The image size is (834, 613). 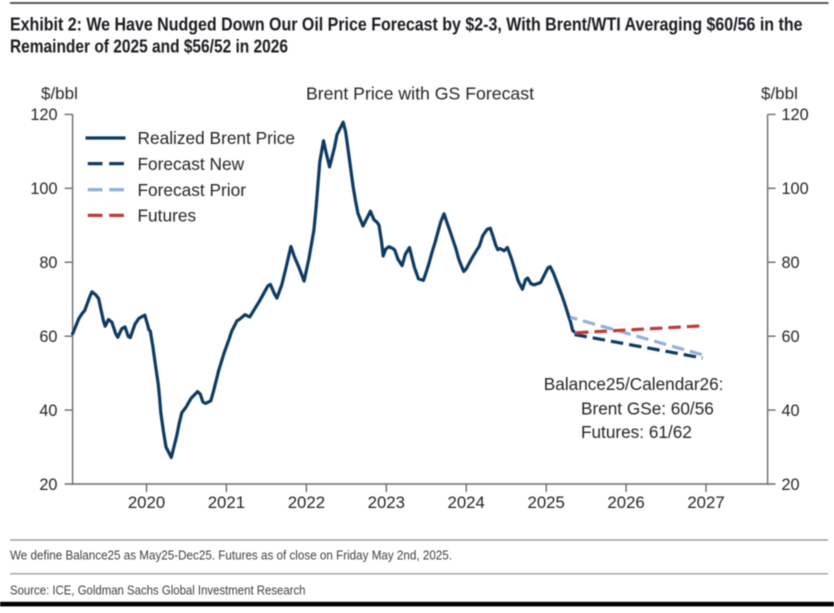 What do you see at coordinates (149, 47) in the screenshot?
I see `svg-text:Remainder of 2025 and $56/52 i: Remainder of 2025 and $56/52 in 2026` at bounding box center [149, 47].